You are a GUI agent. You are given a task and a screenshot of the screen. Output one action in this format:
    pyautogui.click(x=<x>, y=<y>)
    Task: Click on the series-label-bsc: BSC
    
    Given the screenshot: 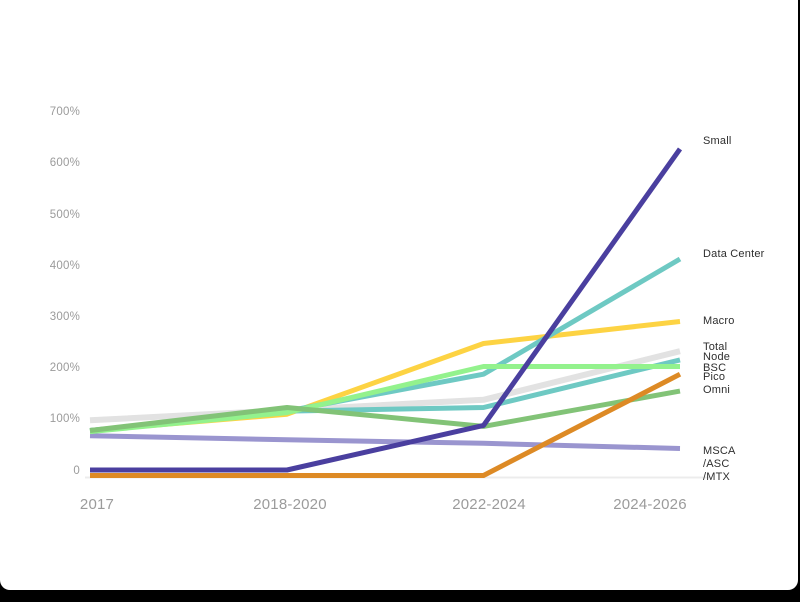 What is the action you would take?
    pyautogui.click(x=715, y=368)
    